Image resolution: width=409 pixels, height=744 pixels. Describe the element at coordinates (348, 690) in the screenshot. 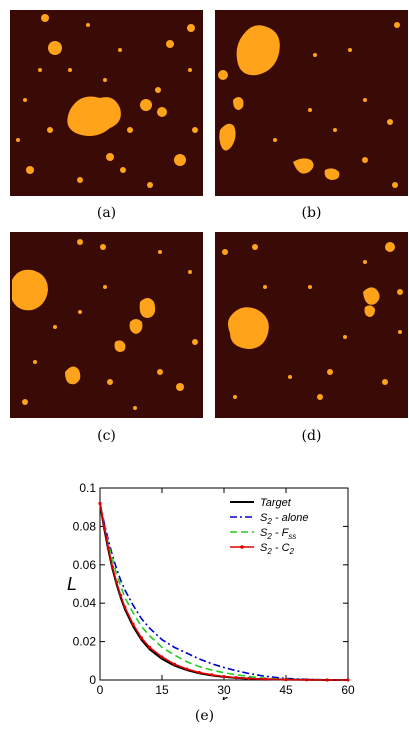

I see `x-tick-label: 60` at that location.